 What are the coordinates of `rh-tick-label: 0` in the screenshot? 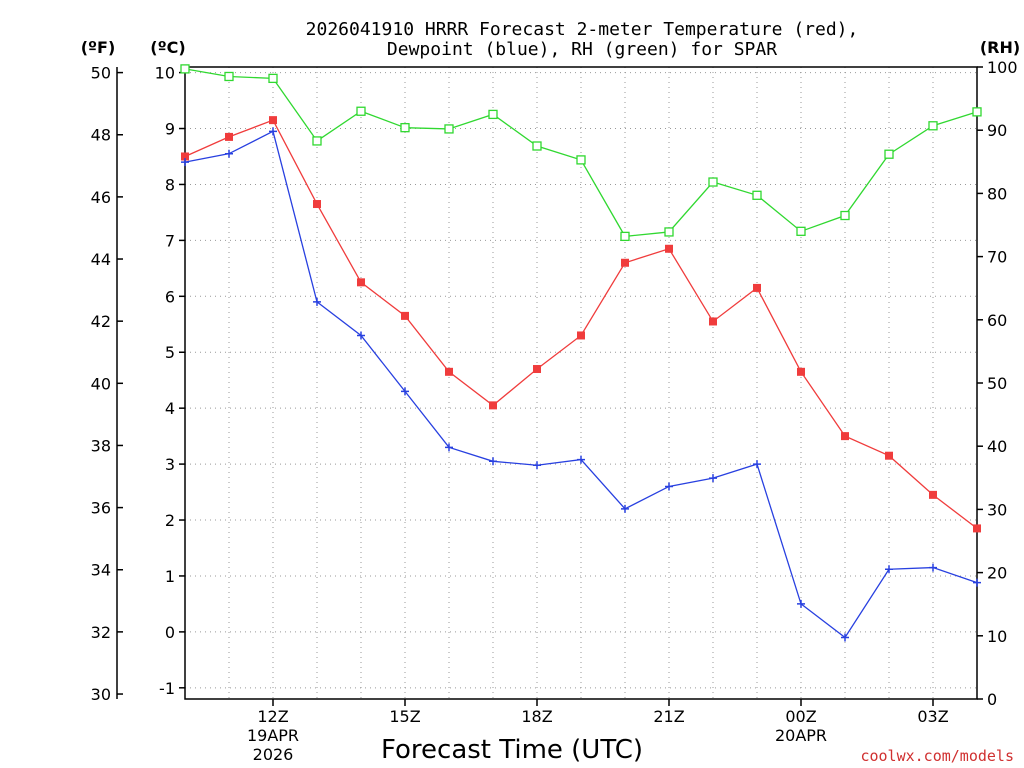 It's located at (992, 699).